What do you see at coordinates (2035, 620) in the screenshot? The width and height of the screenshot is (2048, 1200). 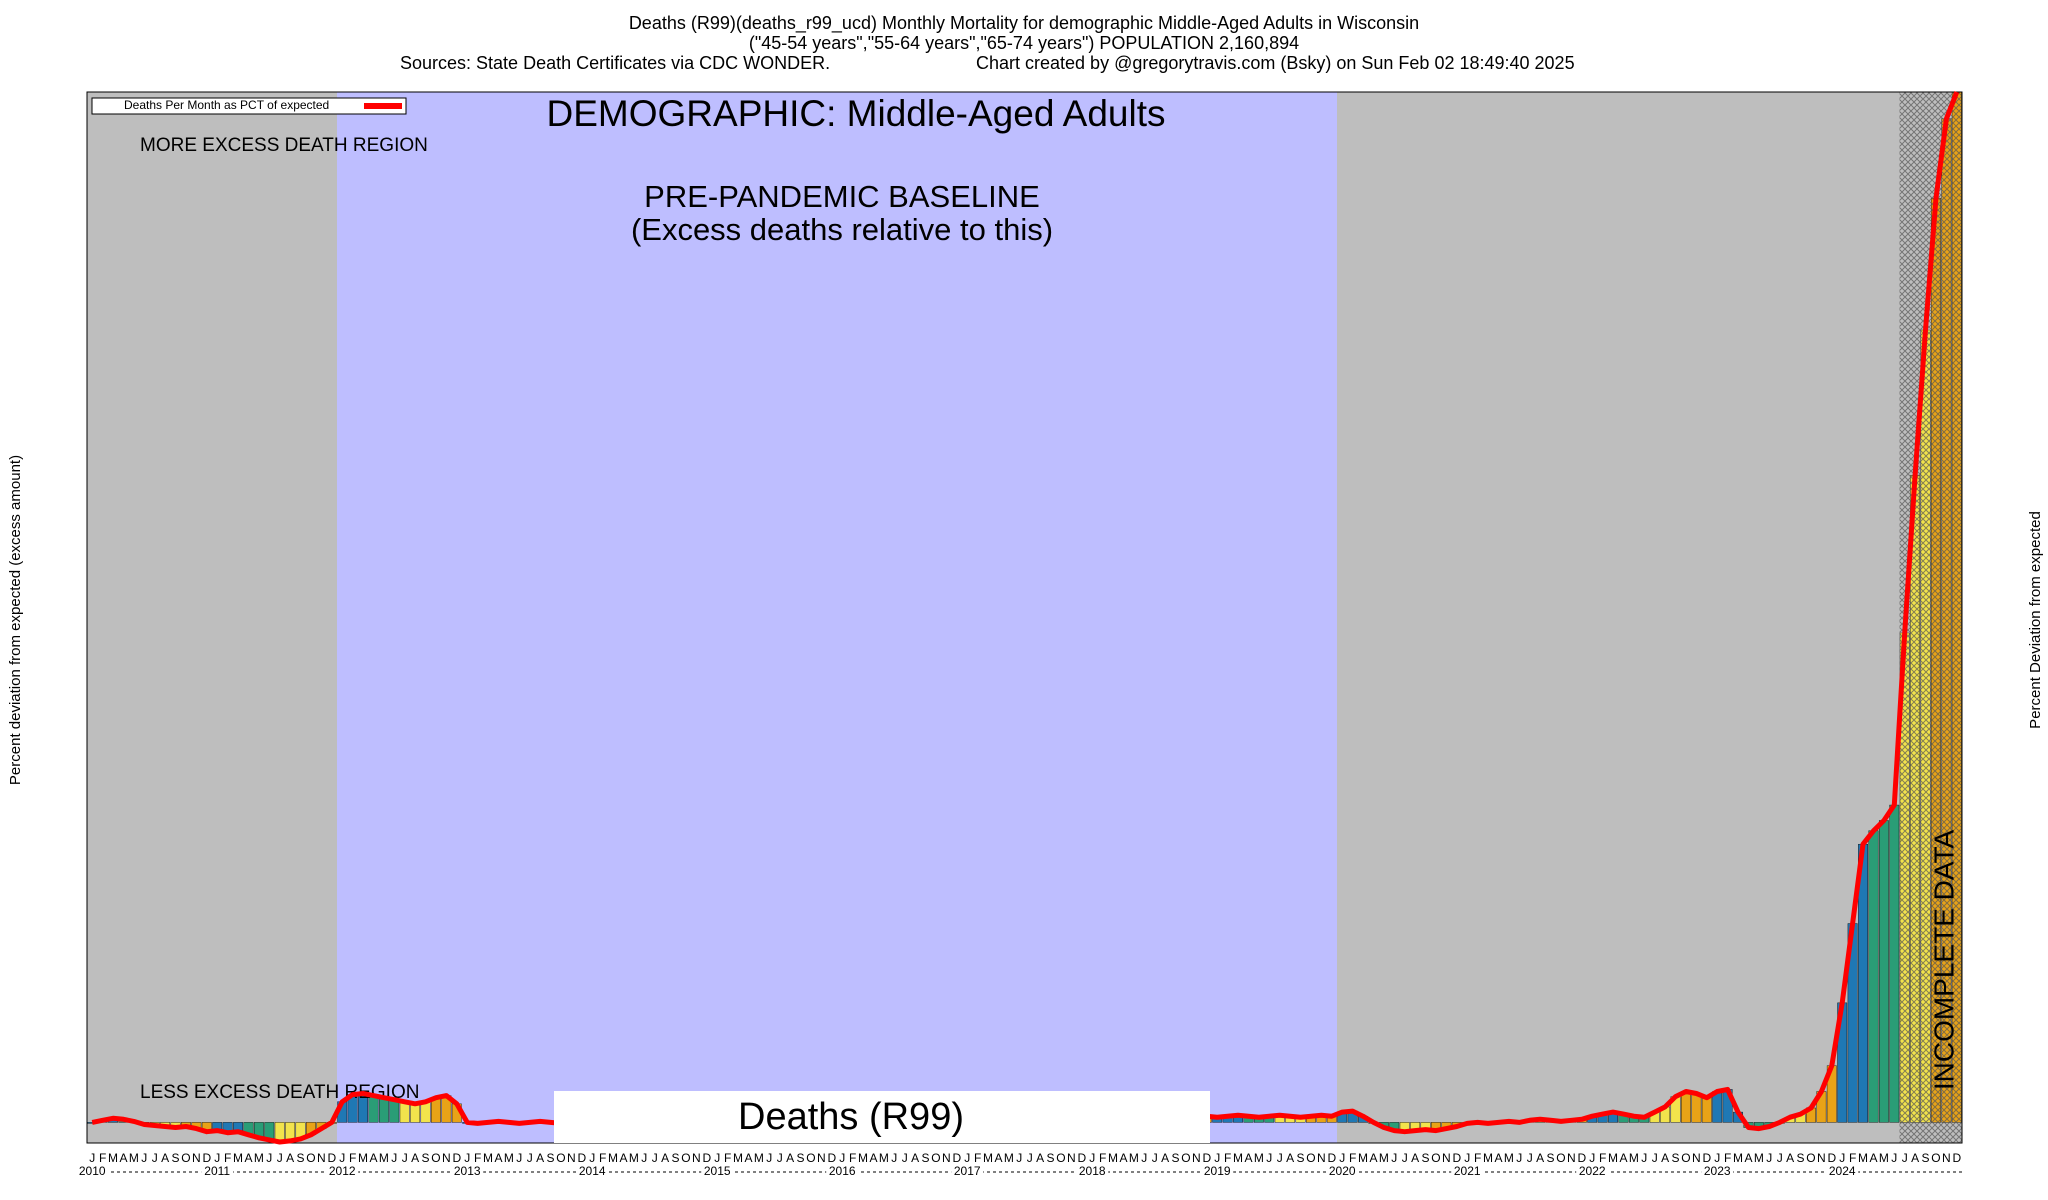 I see `y2-axis-label: Percent Deviation from expected` at bounding box center [2035, 620].